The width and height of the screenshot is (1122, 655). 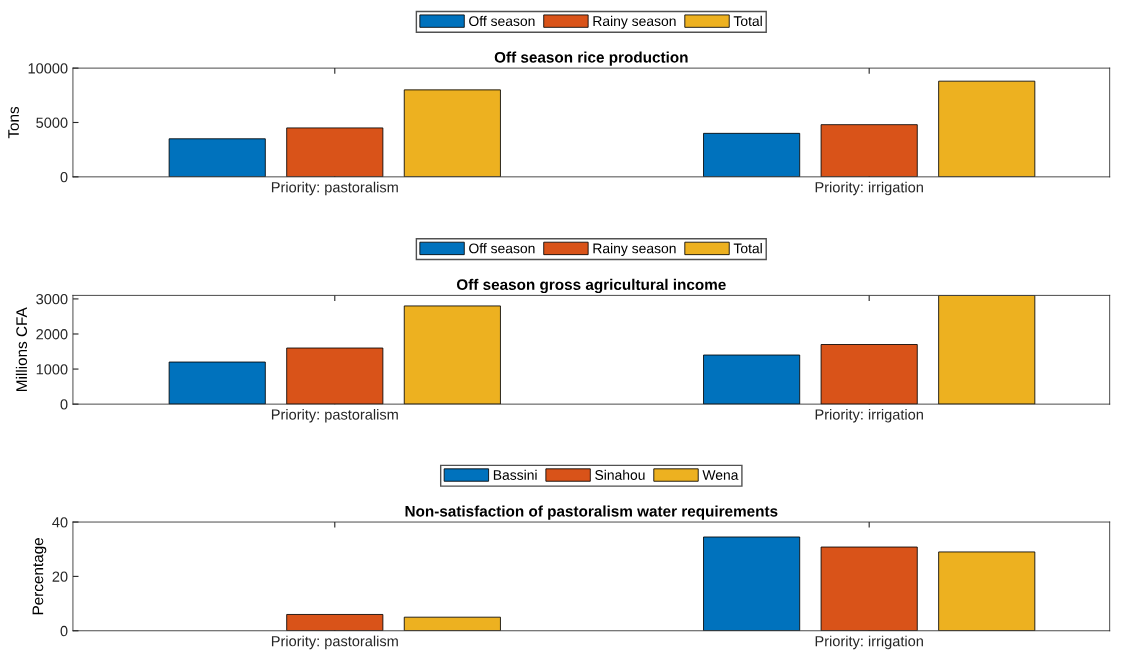 I want to click on y-axis-title: Millions CFA, so click(x=21, y=349).